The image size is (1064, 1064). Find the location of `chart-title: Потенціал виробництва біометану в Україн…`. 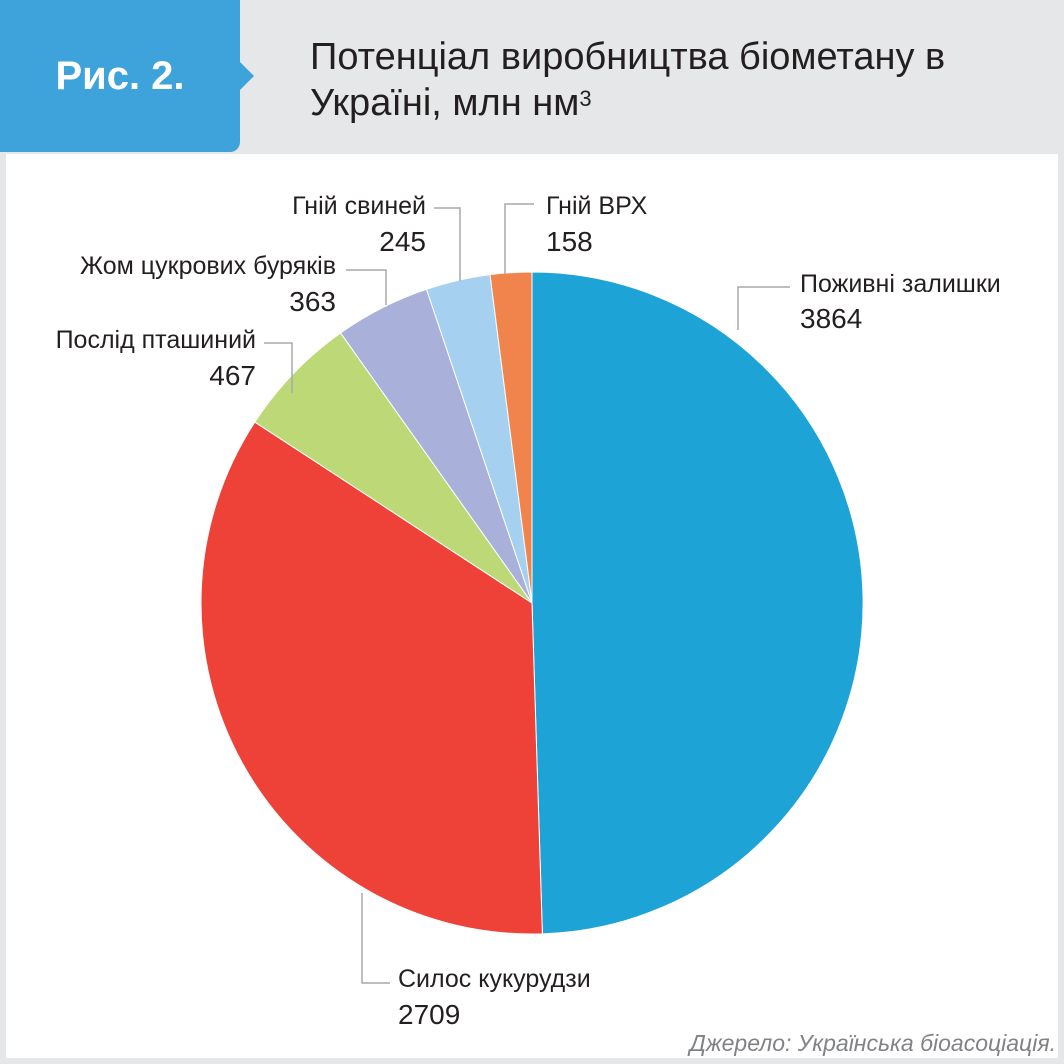

chart-title: Потенціал виробництва біометану в Україн… is located at coordinates (670, 80).